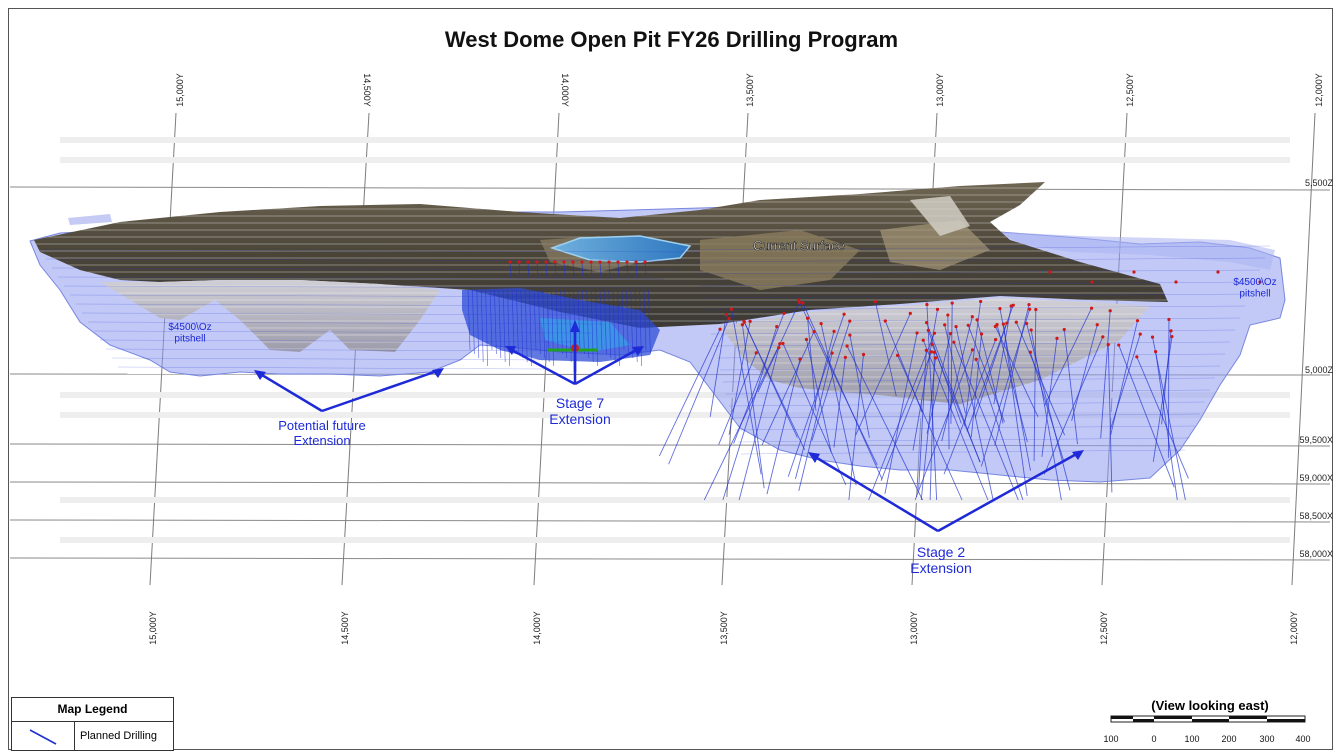 This screenshot has height=755, width=1343. Describe the element at coordinates (670, 521) in the screenshot. I see `grid-line-58500x` at that location.